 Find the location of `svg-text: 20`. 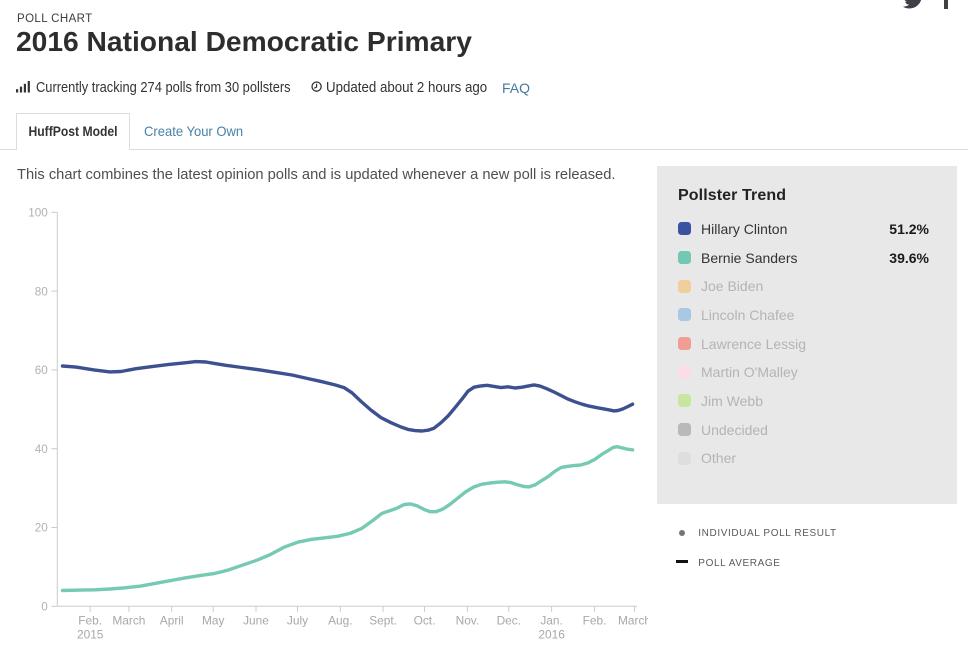

svg-text: 20 is located at coordinates (42, 528).